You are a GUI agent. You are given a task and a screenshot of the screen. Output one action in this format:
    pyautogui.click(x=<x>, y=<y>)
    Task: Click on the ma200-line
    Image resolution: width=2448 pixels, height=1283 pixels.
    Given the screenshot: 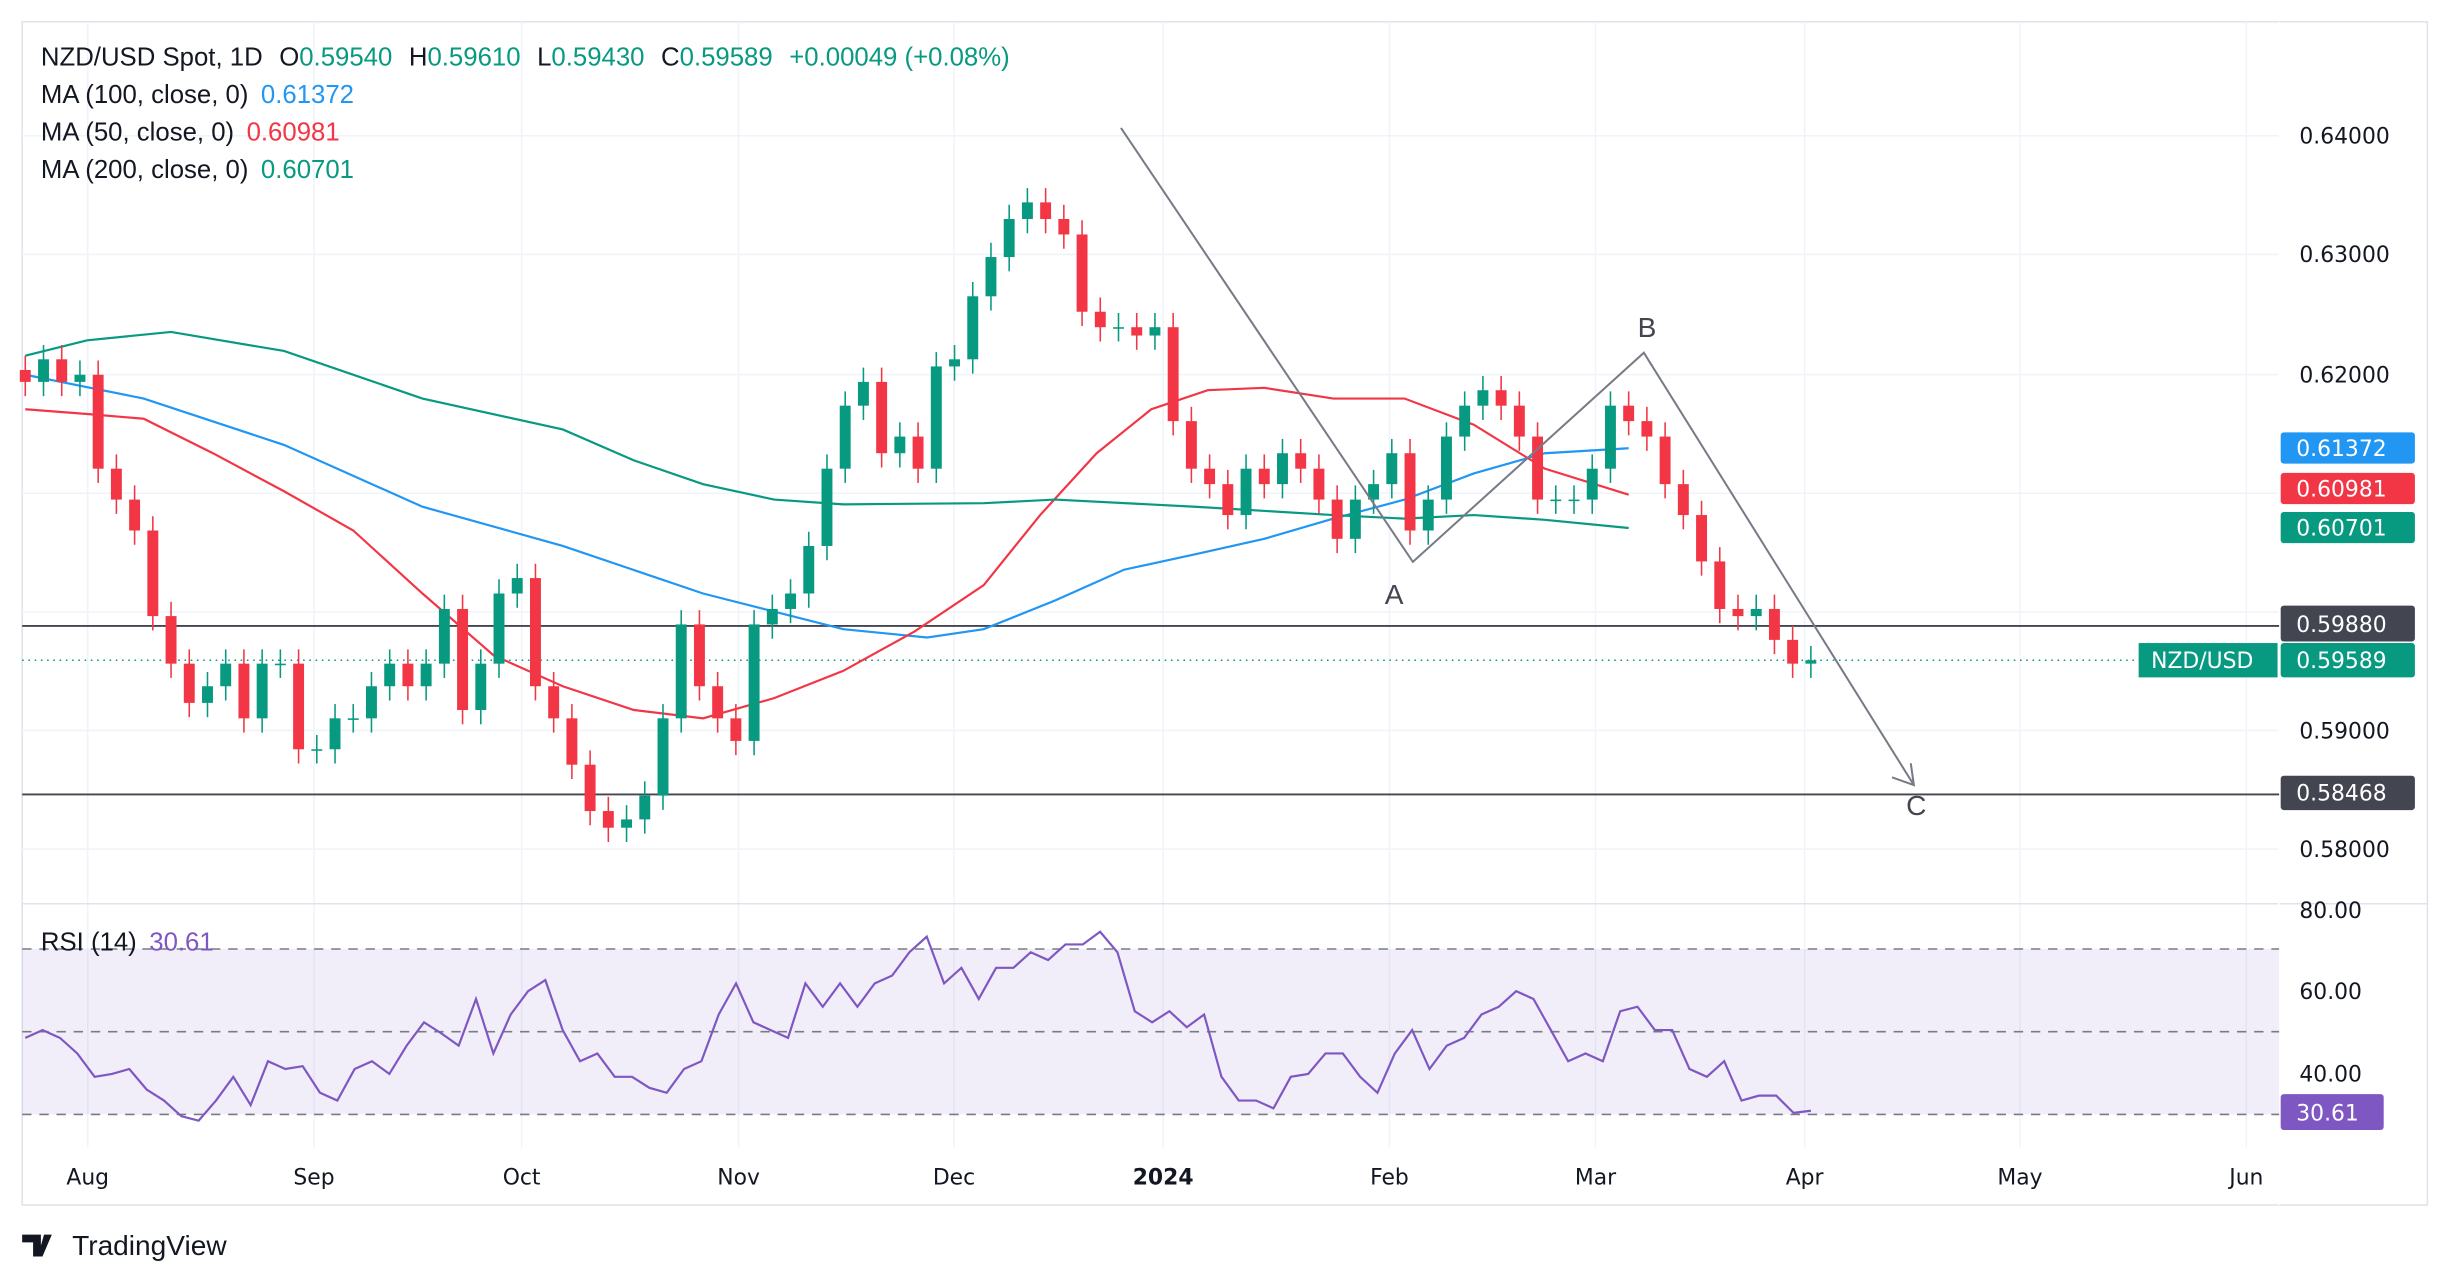 What is the action you would take?
    pyautogui.click(x=827, y=430)
    